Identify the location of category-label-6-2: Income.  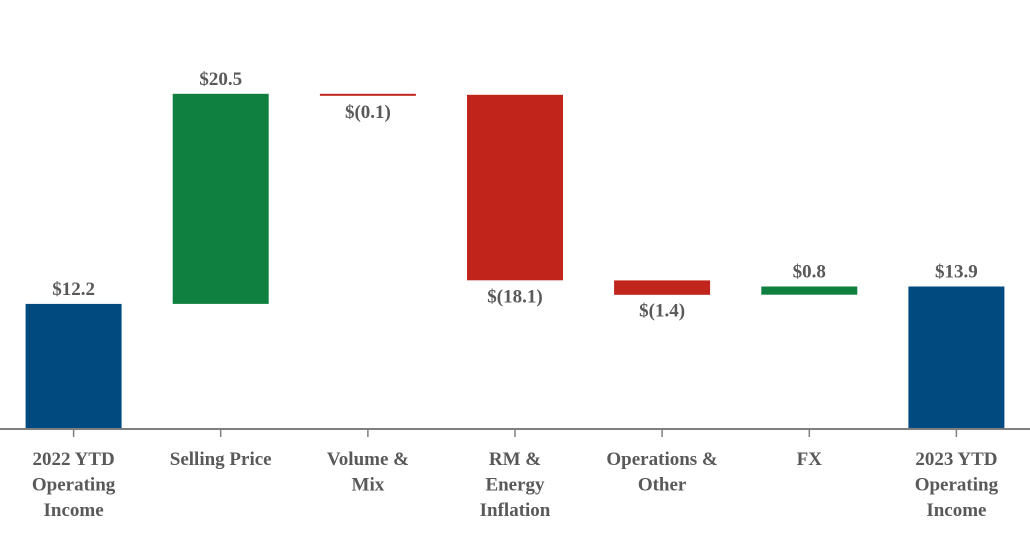
(956, 510).